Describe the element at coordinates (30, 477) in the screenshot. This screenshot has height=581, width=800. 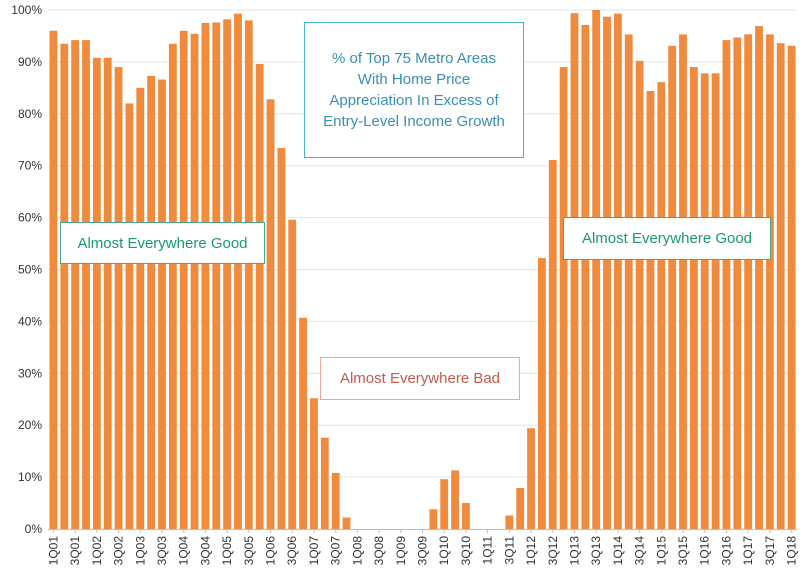
I see `y-tick-label: 10%` at that location.